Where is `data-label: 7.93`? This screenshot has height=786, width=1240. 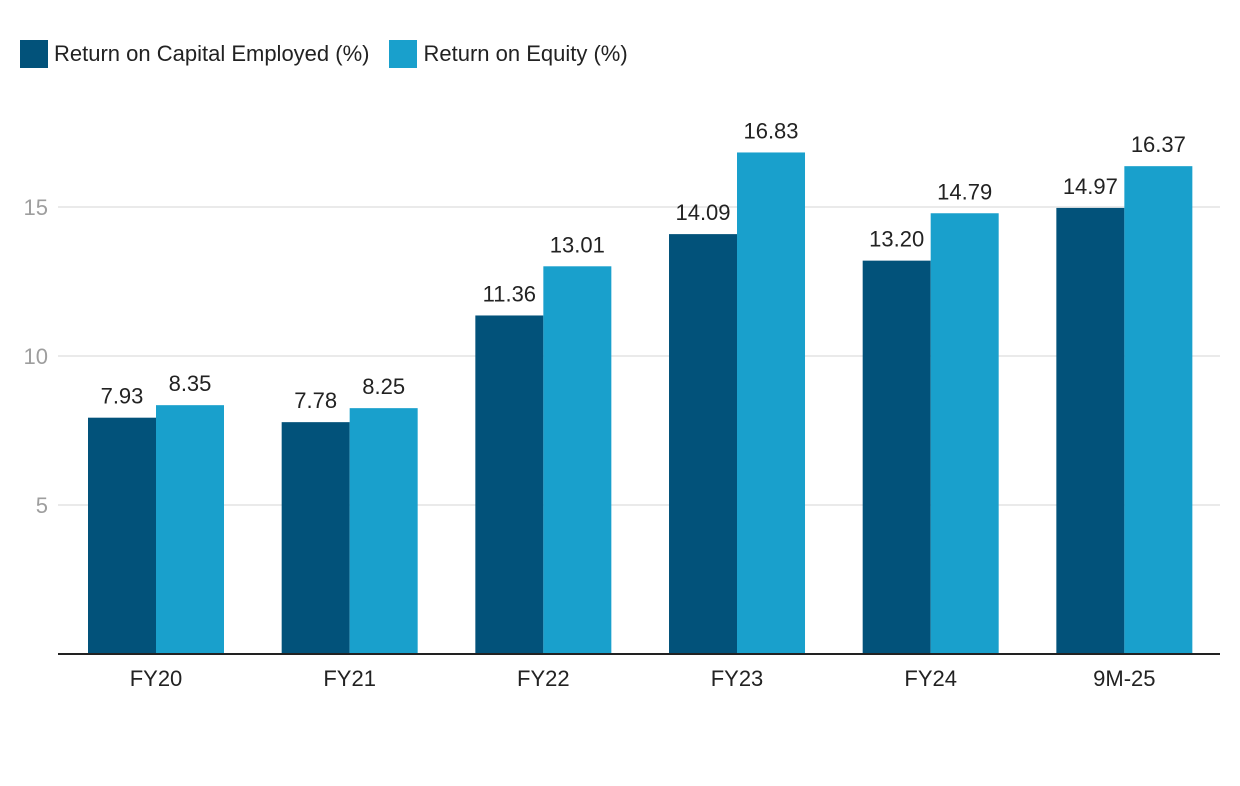
data-label: 7.93 is located at coordinates (122, 396).